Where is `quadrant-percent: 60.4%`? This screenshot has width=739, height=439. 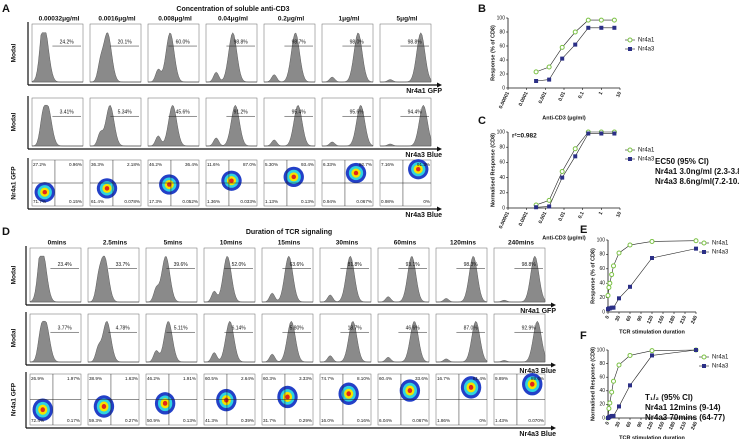 quadrant-percent: 60.4% is located at coordinates (385, 378).